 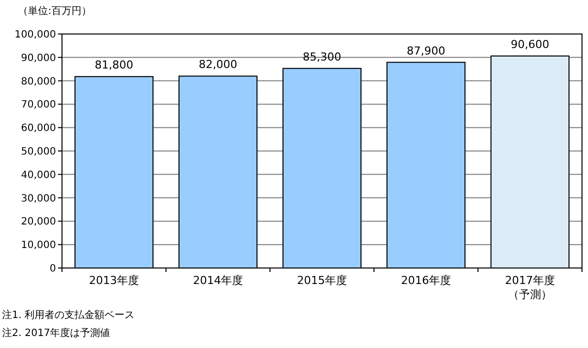 What do you see at coordinates (38, 58) in the screenshot?
I see `y-tick-label: 90,000` at bounding box center [38, 58].